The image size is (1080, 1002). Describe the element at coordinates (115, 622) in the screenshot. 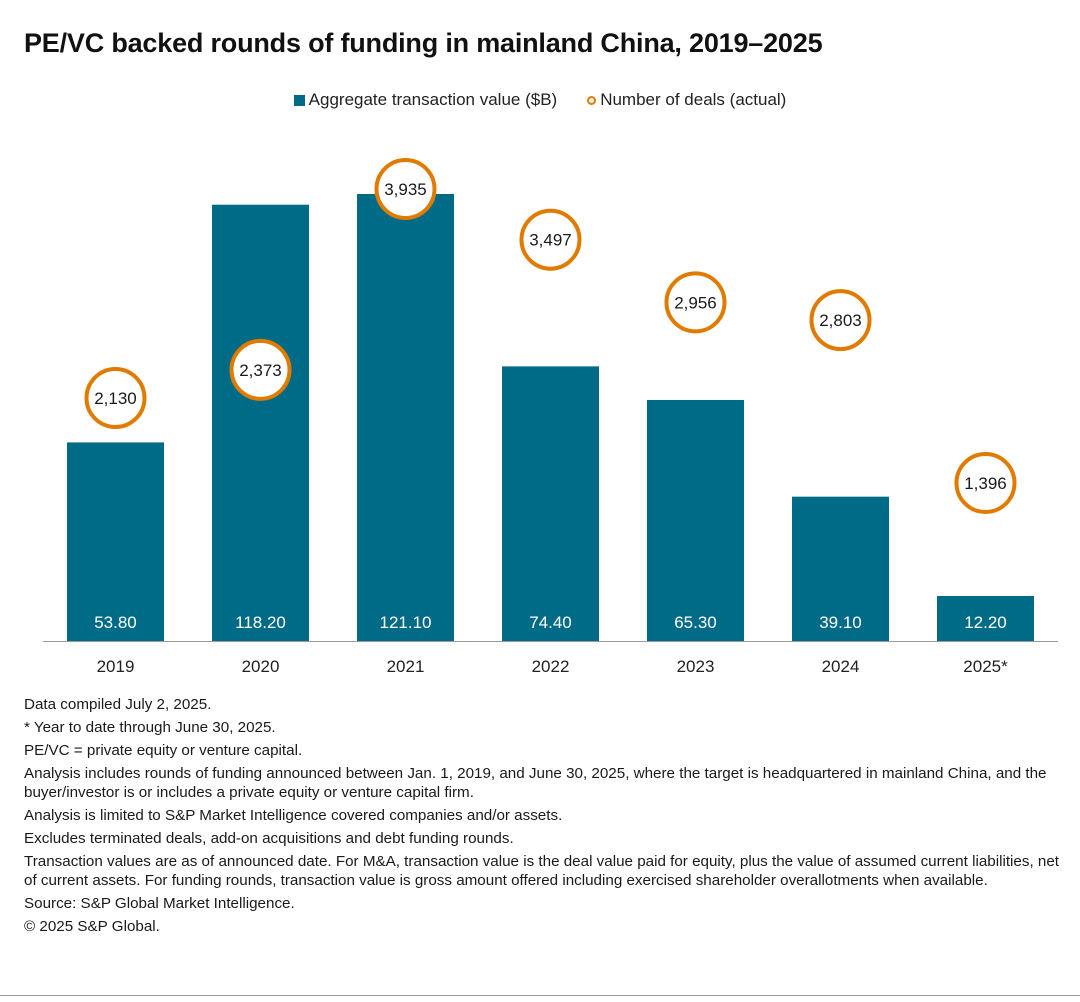

I see `bar-value-label-2019: 53.80` at that location.